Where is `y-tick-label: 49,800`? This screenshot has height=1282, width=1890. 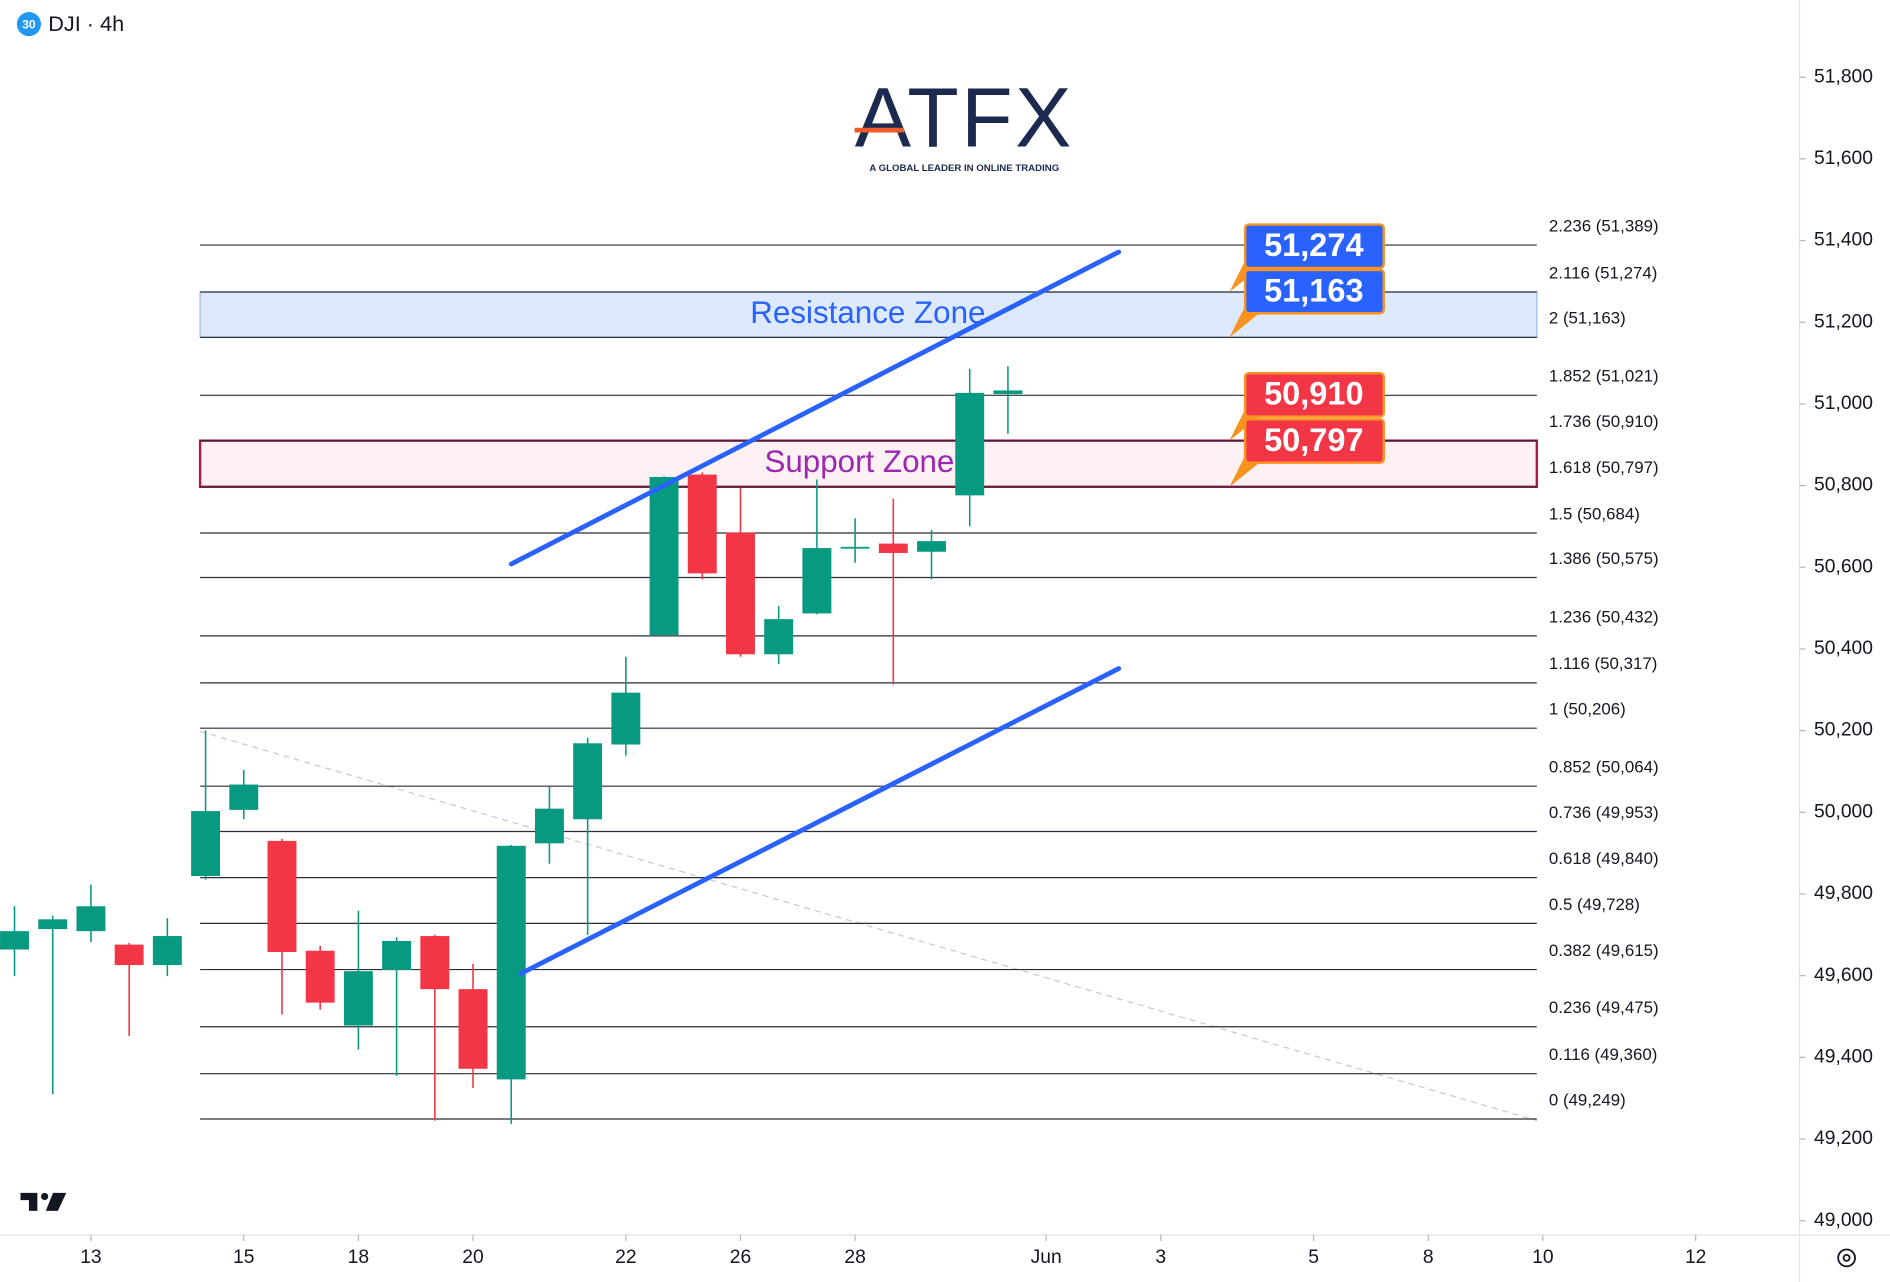
y-tick-label: 49,800 is located at coordinates (1843, 893).